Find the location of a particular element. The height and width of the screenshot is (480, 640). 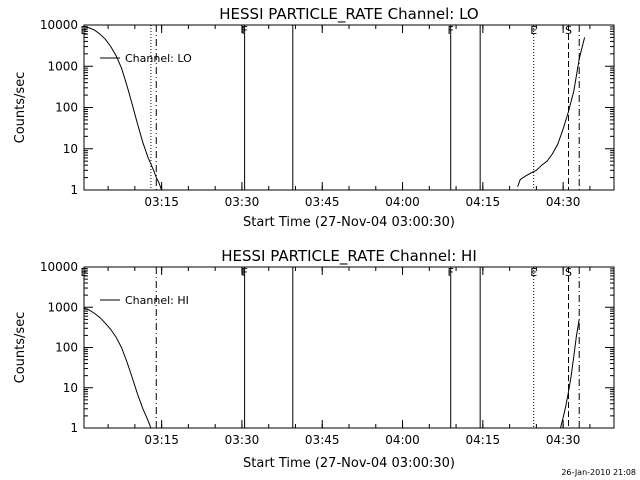

legend-label: Channel: LO is located at coordinates (158, 58).